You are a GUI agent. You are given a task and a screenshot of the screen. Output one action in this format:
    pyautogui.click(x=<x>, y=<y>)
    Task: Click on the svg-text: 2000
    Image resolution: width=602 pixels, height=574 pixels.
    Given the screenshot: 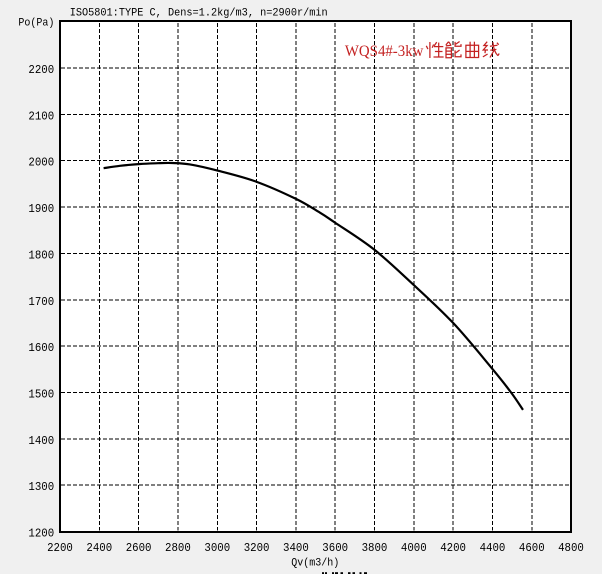 What is the action you would take?
    pyautogui.click(x=41, y=163)
    